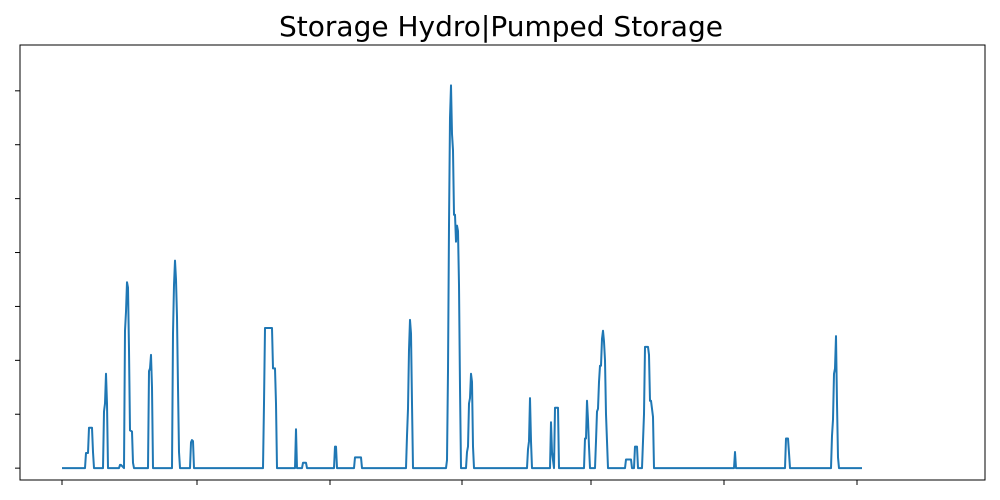 Image resolution: width=1000 pixels, height=500 pixels. What do you see at coordinates (501, 26) in the screenshot?
I see `chart-title: Storage Hydro|Pumped Storage` at bounding box center [501, 26].